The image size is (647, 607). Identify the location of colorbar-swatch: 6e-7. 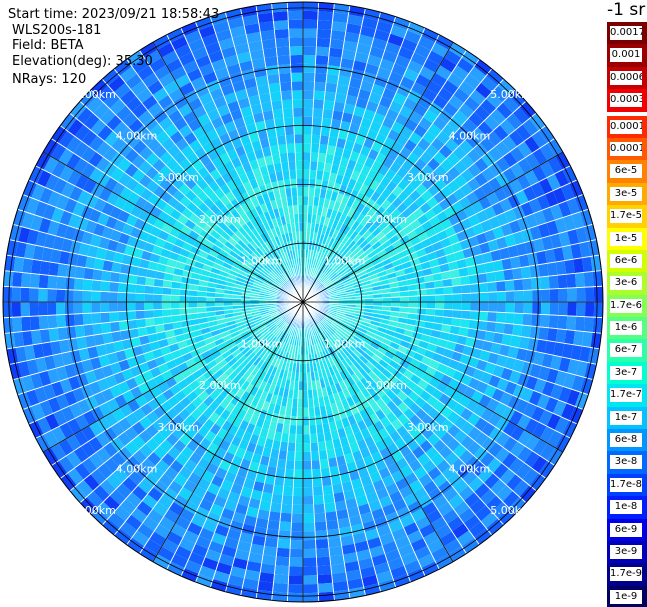
(627, 350).